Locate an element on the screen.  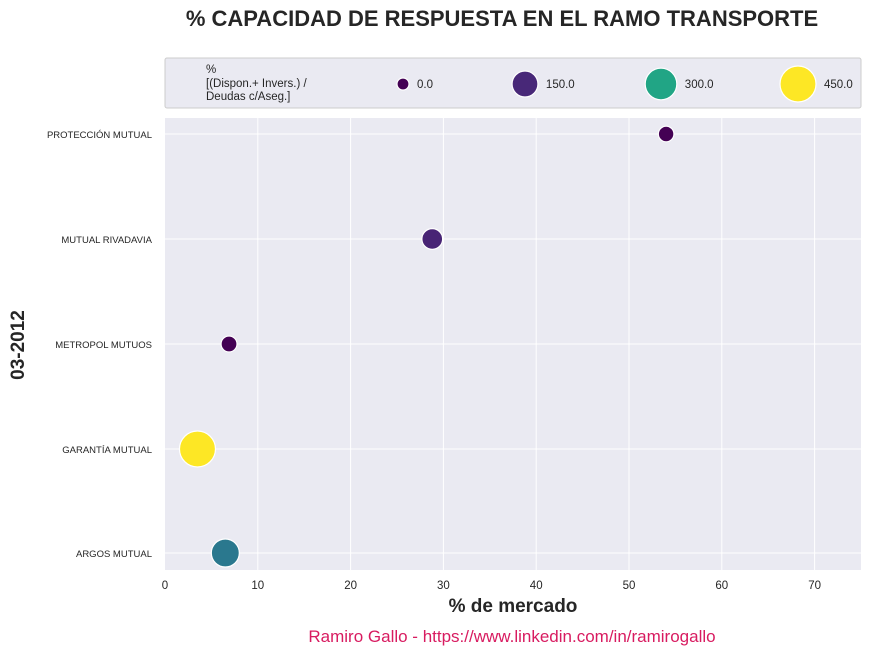
y-axis-label: 03-2012 is located at coordinates (18, 345).